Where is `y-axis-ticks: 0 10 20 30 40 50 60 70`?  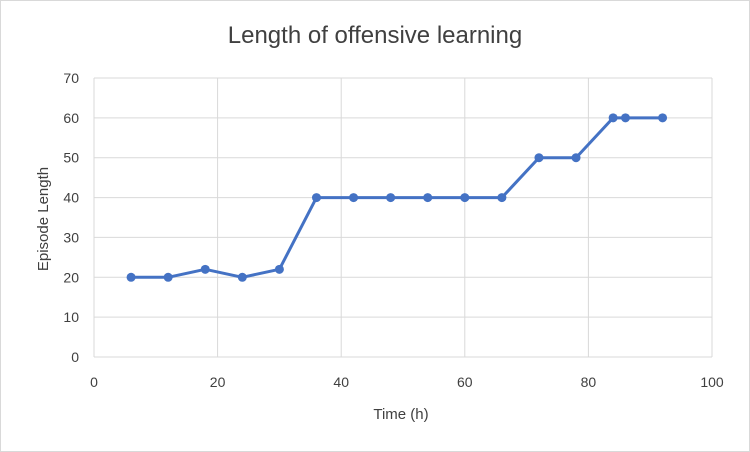 y-axis-ticks: 0 10 20 30 40 50 60 70 is located at coordinates (71, 217).